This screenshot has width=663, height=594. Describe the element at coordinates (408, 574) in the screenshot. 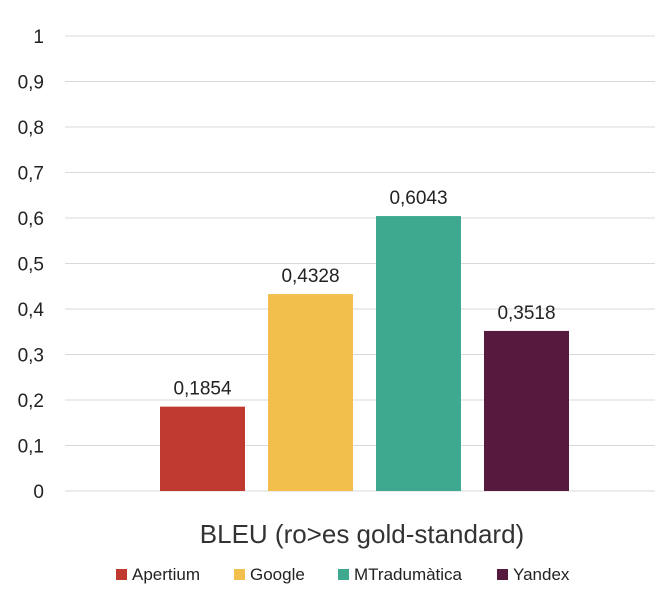

I see `legend-label: MTradumàtica` at that location.